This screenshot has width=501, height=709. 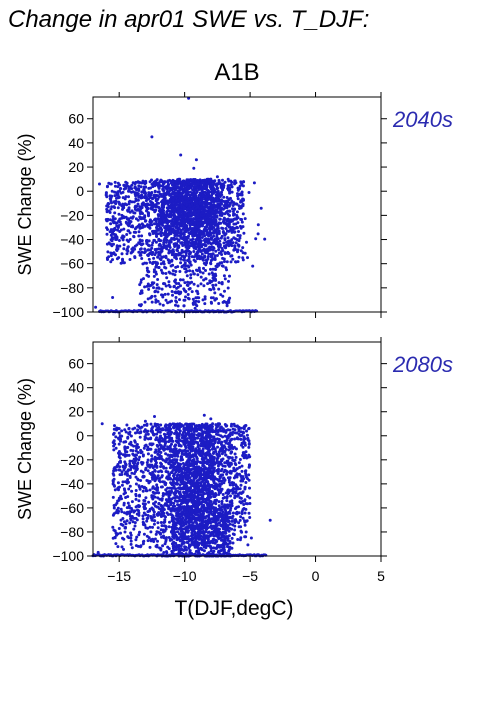 I want to click on y-tick-label: −80, so click(x=72, y=288).